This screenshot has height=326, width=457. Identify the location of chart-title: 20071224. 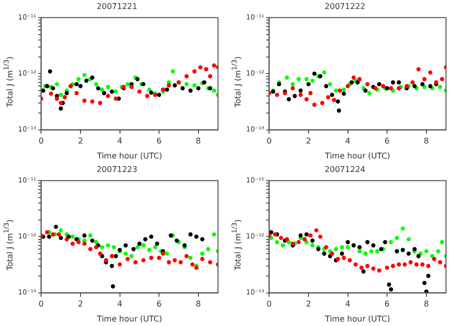
(345, 169).